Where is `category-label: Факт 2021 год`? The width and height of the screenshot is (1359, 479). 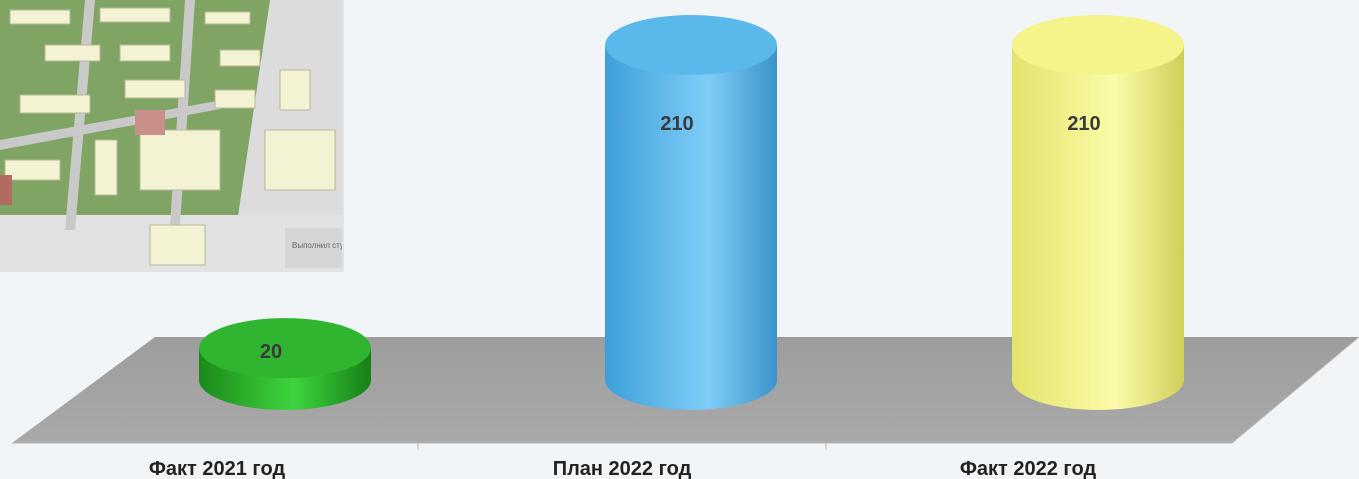 category-label: Факт 2021 год is located at coordinates (217, 468).